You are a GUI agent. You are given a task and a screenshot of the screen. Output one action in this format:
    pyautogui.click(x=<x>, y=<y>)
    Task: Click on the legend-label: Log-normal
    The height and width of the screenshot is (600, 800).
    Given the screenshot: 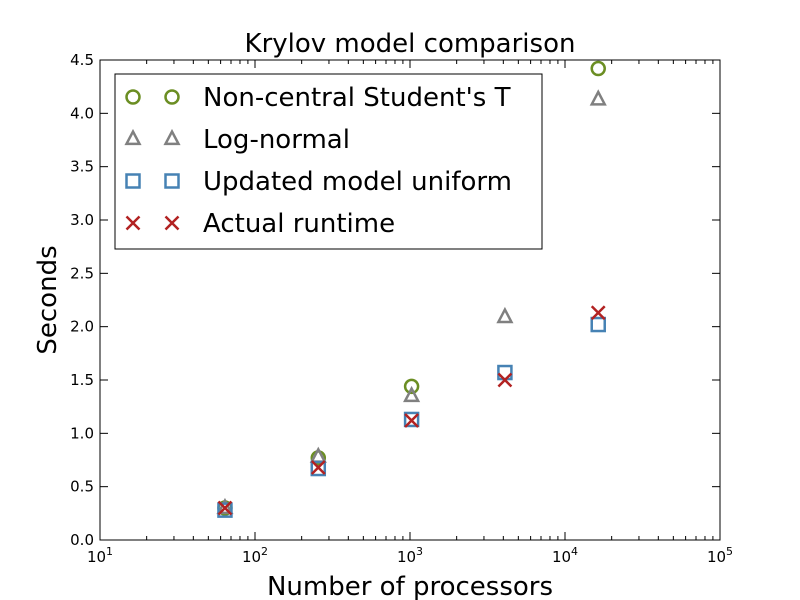 What is the action you would take?
    pyautogui.click(x=276, y=140)
    